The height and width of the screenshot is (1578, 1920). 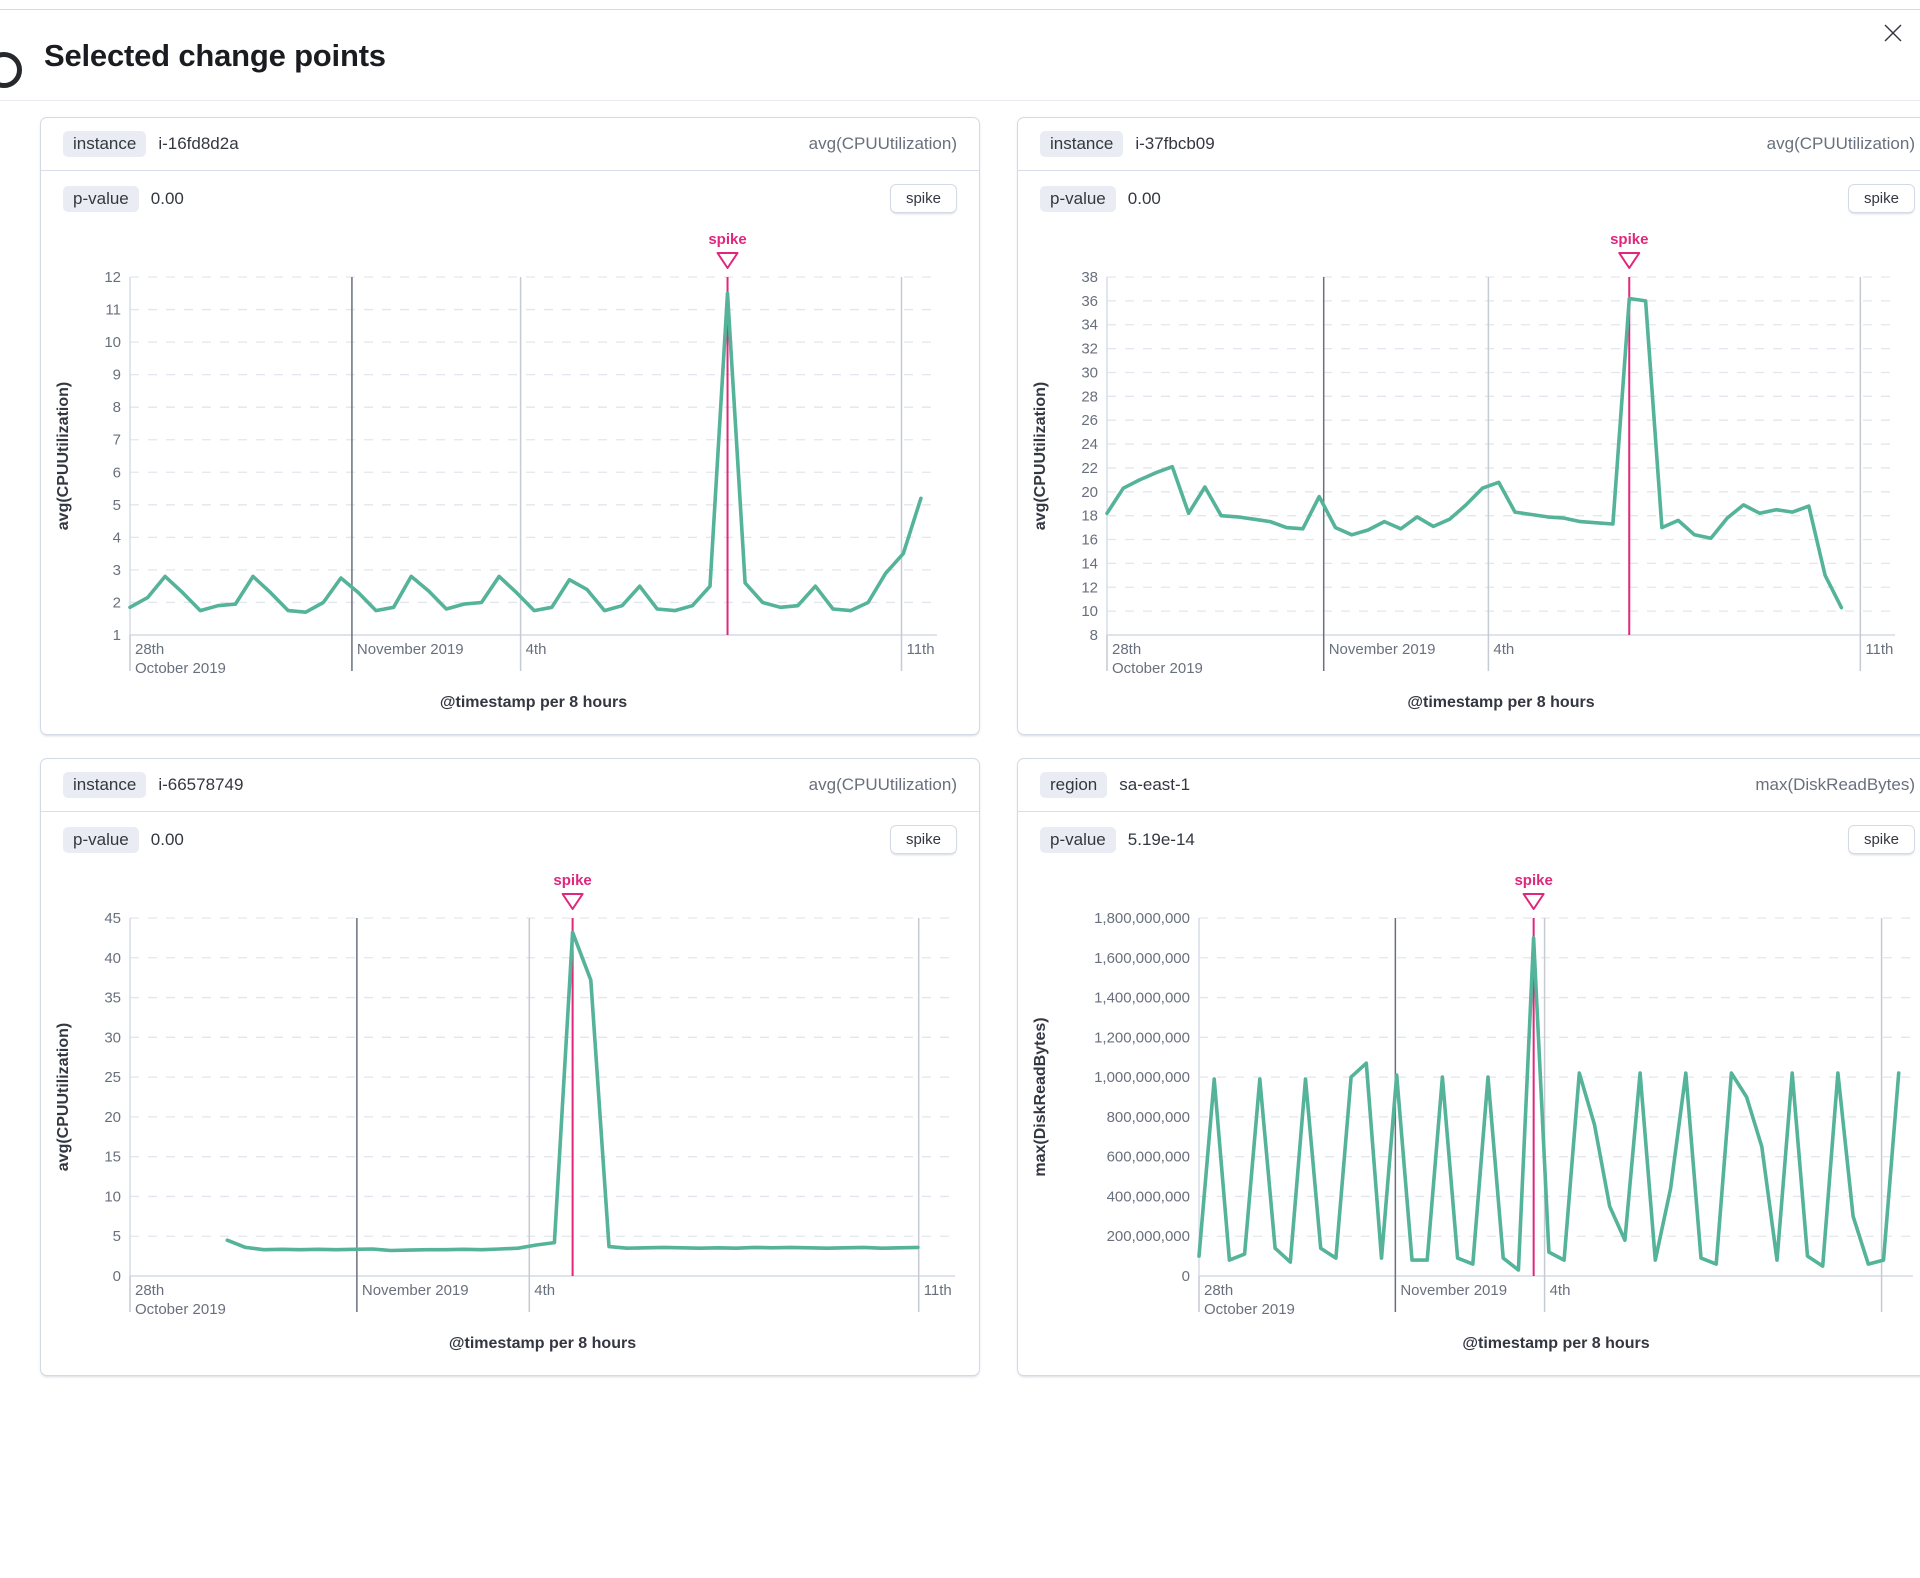 I want to click on modal-title: Selected change points, so click(x=215, y=55).